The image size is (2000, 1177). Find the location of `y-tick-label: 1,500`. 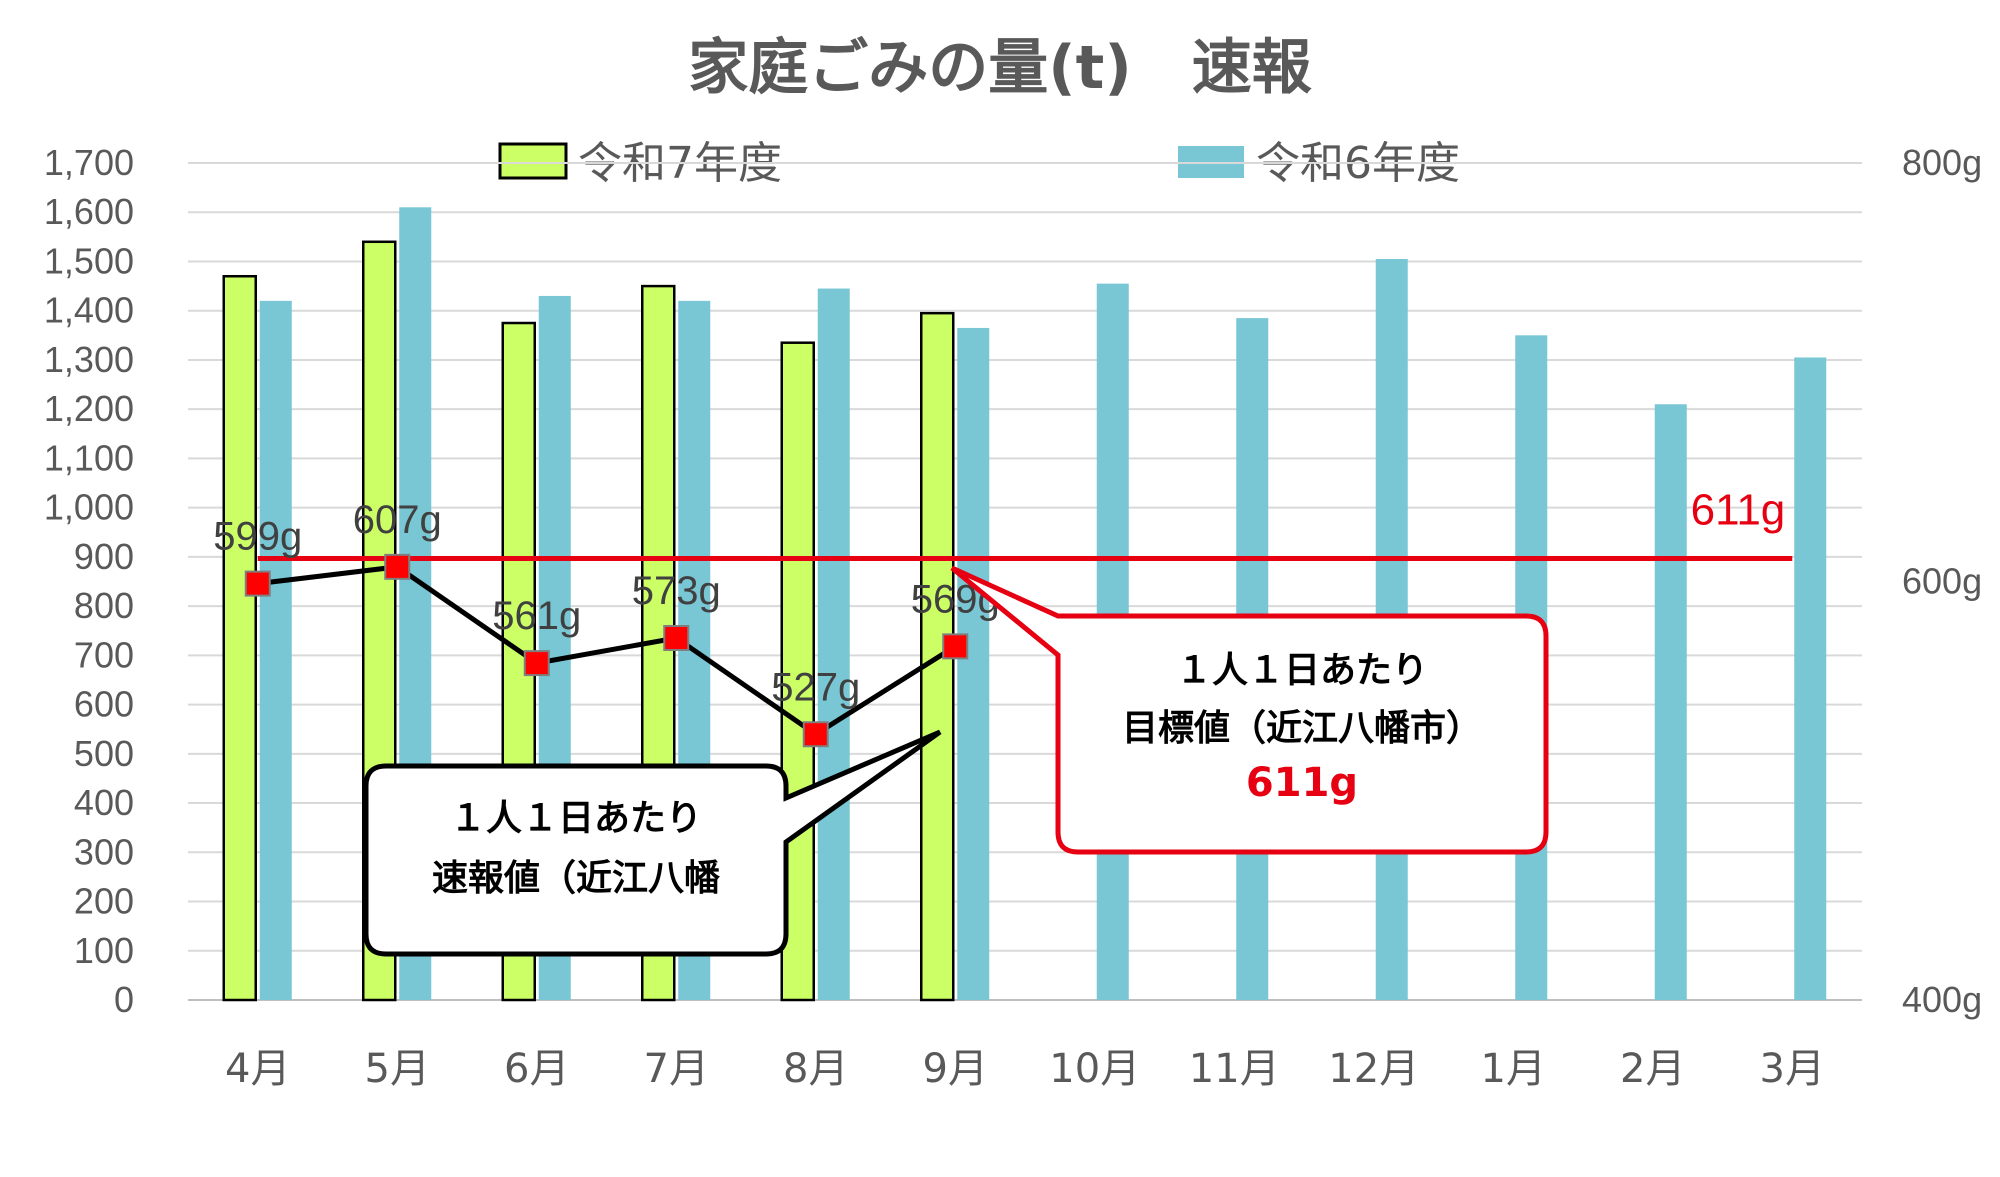

y-tick-label: 1,500 is located at coordinates (89, 260).